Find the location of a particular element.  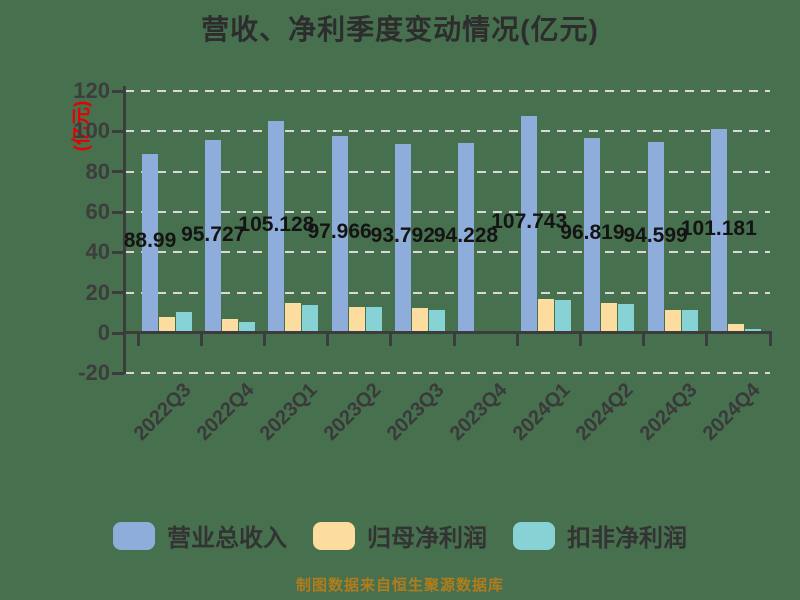

bar-non-gaap-net-profit-2022Q4 is located at coordinates (247, 327).